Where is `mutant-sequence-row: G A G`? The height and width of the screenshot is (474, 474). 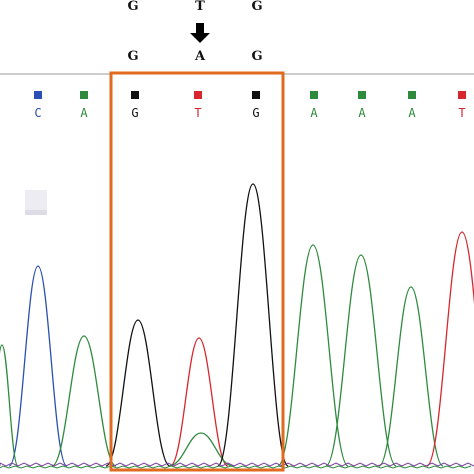 mutant-sequence-row: G A G is located at coordinates (194, 56).